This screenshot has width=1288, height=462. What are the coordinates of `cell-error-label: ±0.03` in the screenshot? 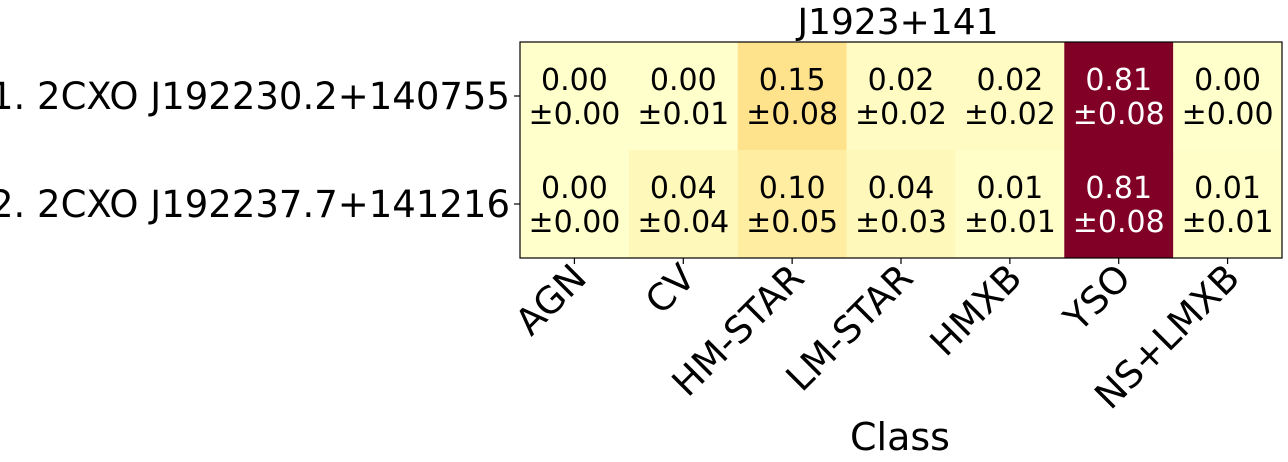 It's located at (901, 222).